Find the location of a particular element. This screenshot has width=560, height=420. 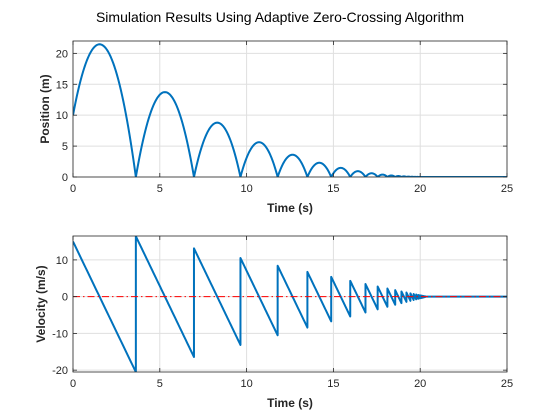

position-y-tick-label: 15 is located at coordinates (62, 85).